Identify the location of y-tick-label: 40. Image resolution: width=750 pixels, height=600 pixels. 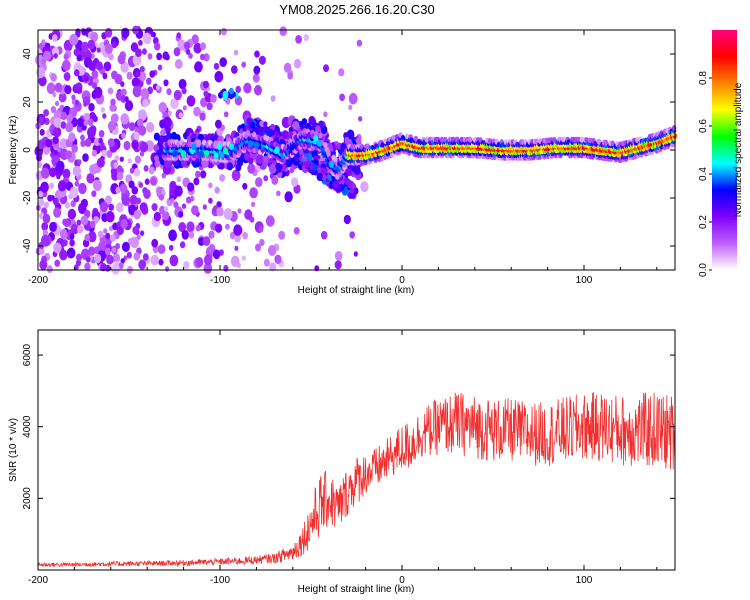
(27, 54).